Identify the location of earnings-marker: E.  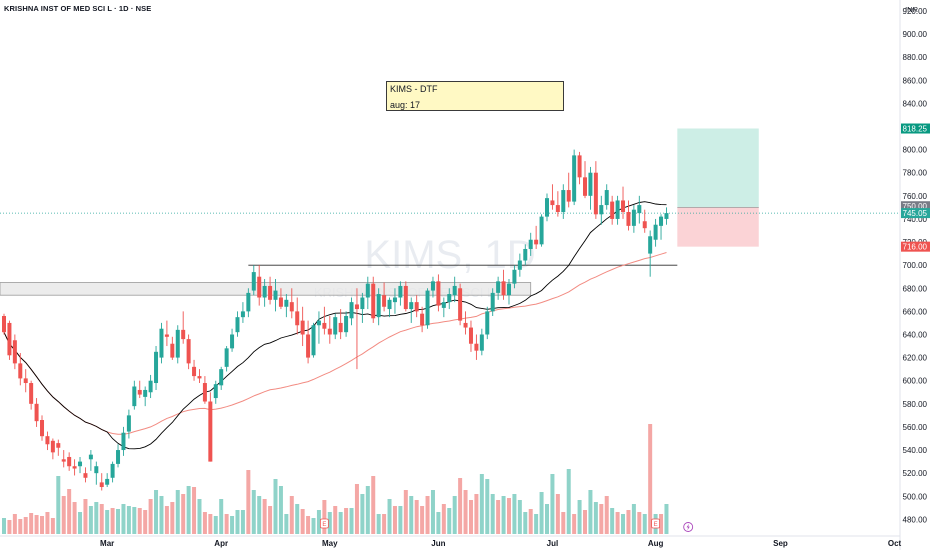
(655, 523).